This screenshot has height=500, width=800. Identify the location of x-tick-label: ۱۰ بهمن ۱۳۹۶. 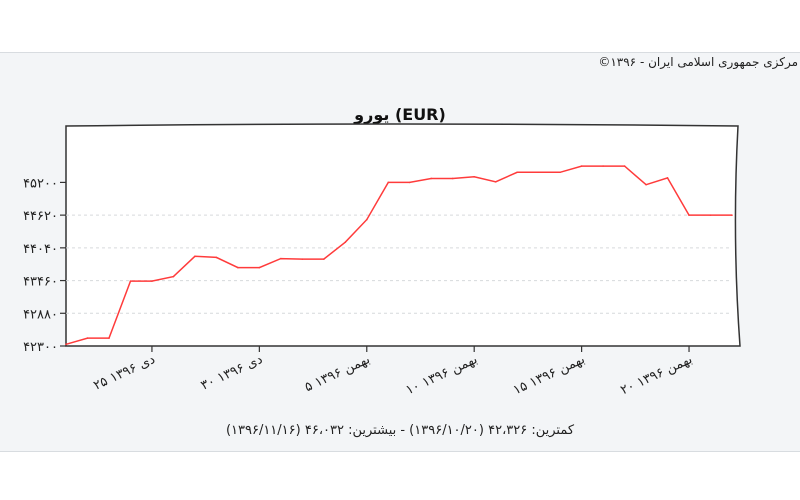
(442, 375).